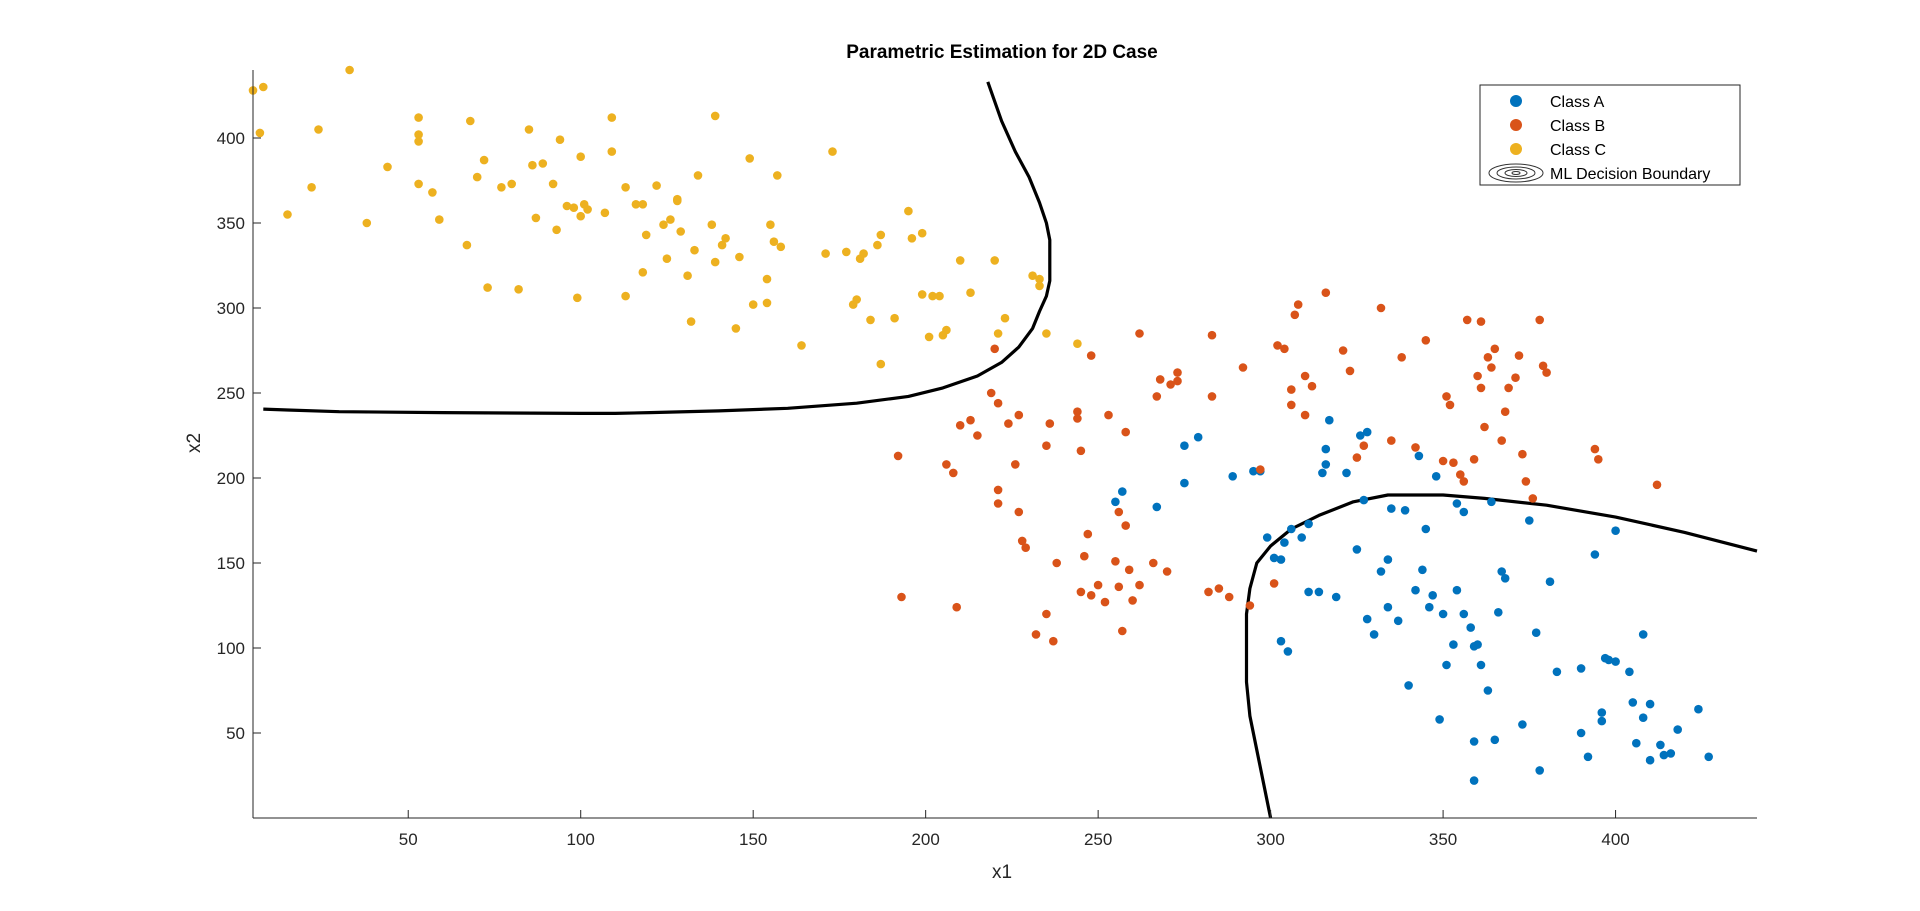  What do you see at coordinates (408, 839) in the screenshot?
I see `x-tick-label: 50` at bounding box center [408, 839].